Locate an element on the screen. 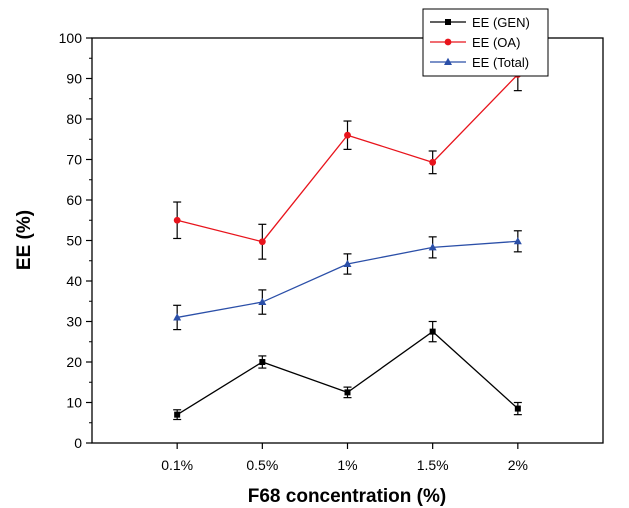  legend-label: EE (OA) is located at coordinates (496, 42).